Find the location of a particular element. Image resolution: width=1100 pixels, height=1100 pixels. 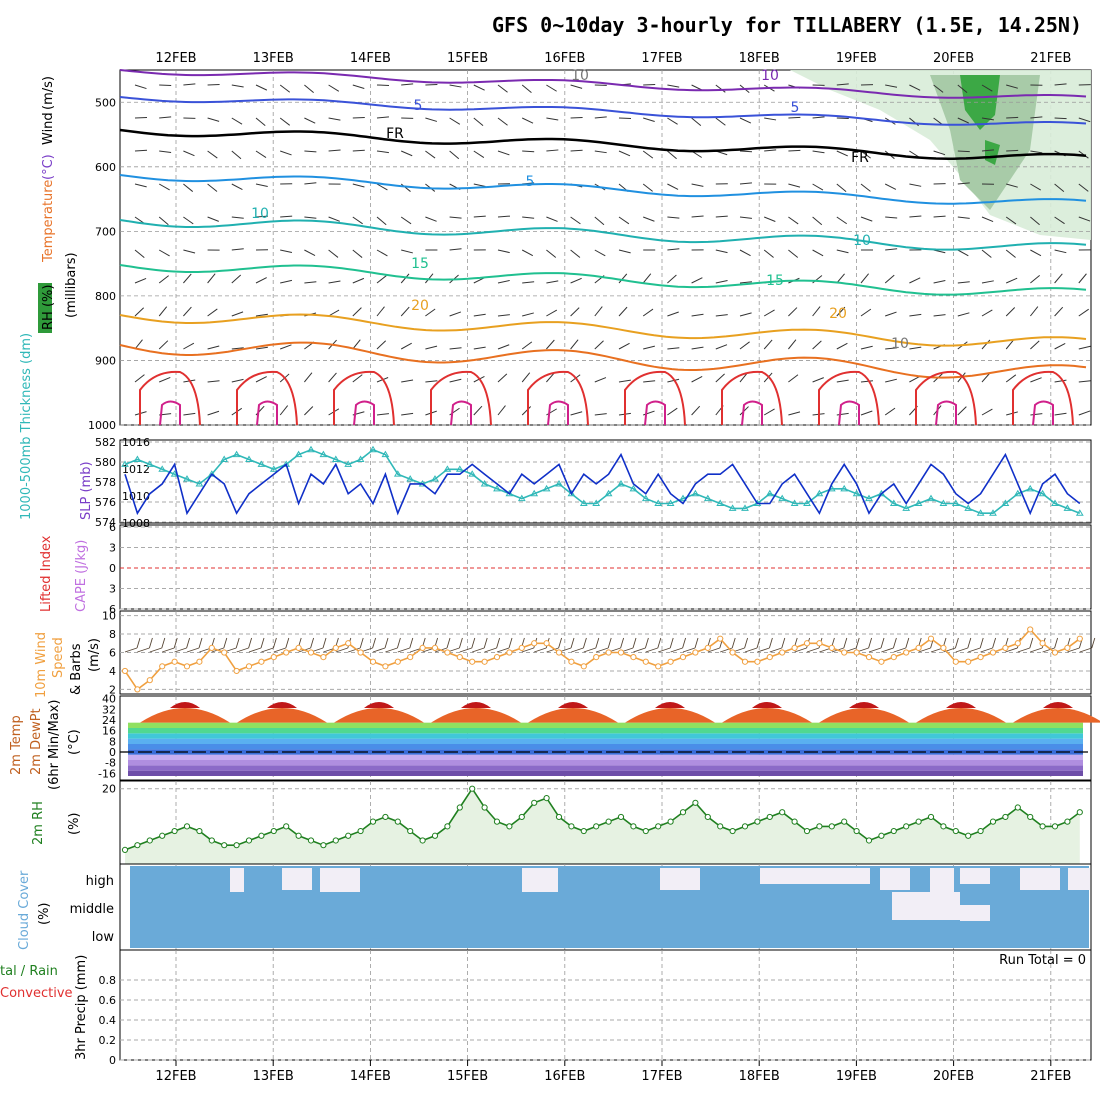

rh-area is located at coordinates (602, 826).